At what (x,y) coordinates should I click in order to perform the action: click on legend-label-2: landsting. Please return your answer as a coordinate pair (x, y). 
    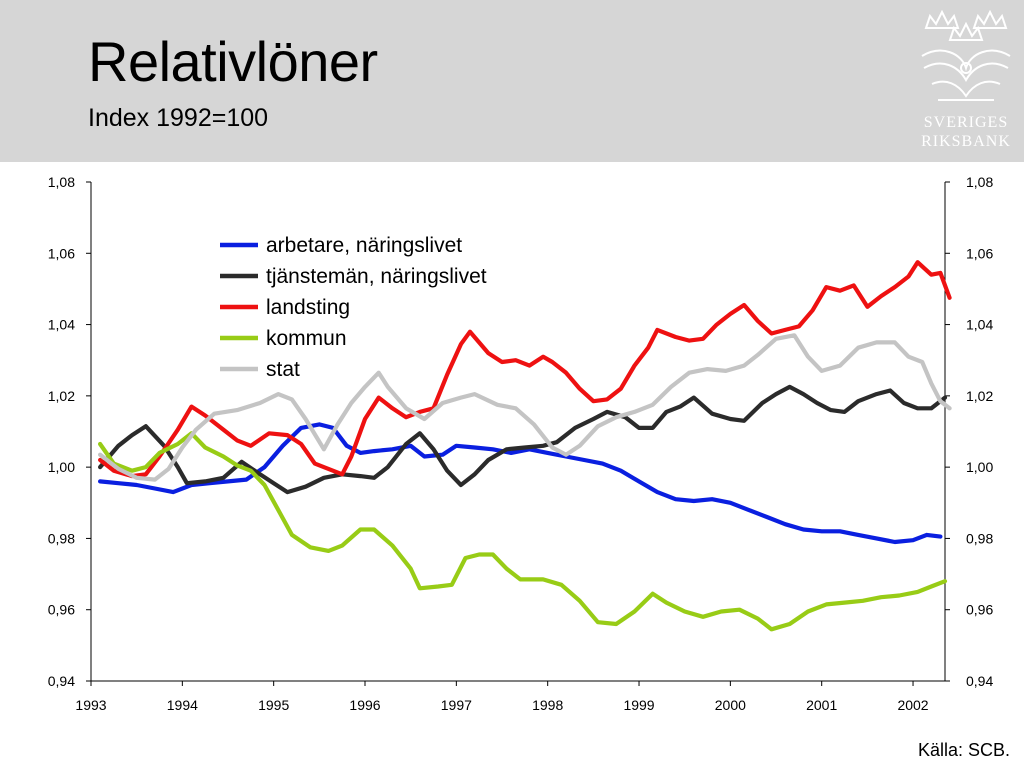
    Looking at the image, I should click on (308, 307).